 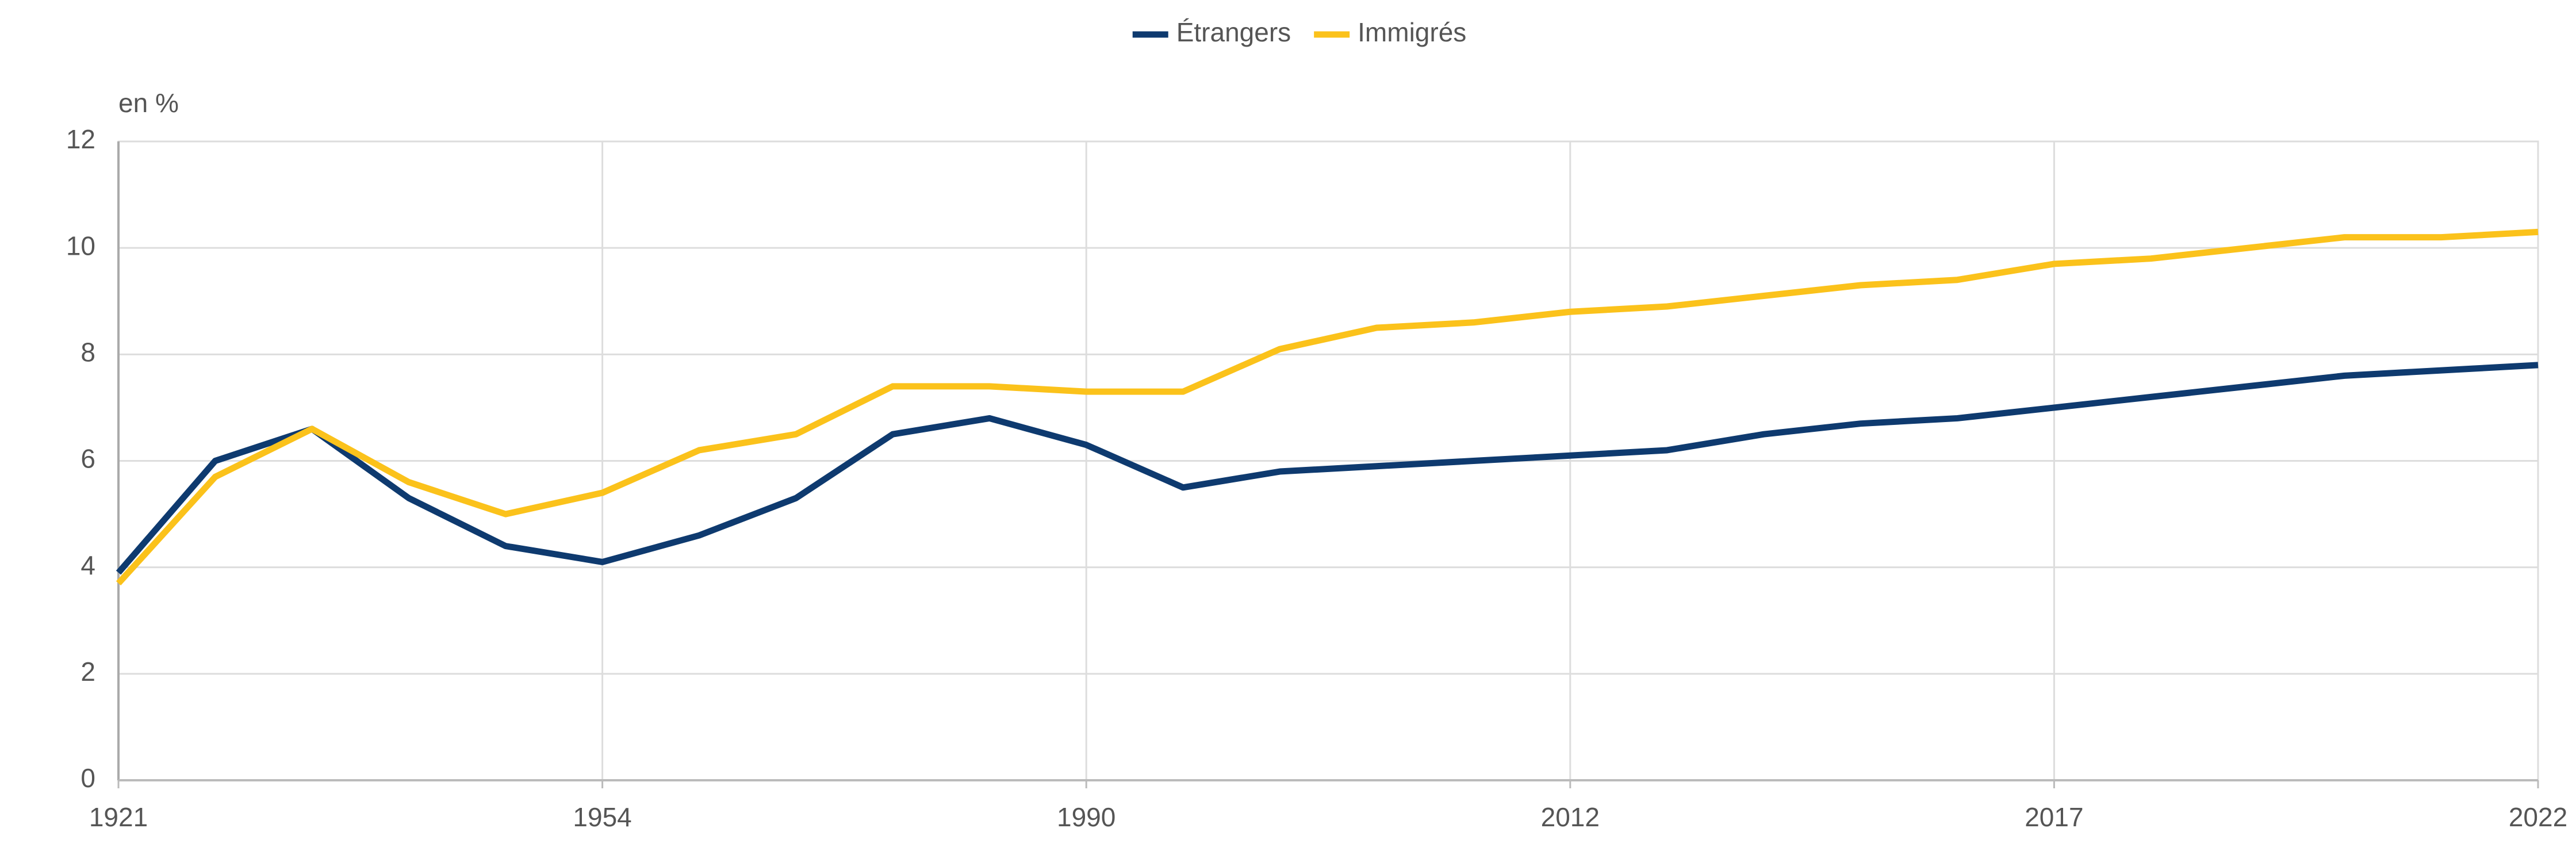 I want to click on y-tick-label: 8, so click(x=87, y=352).